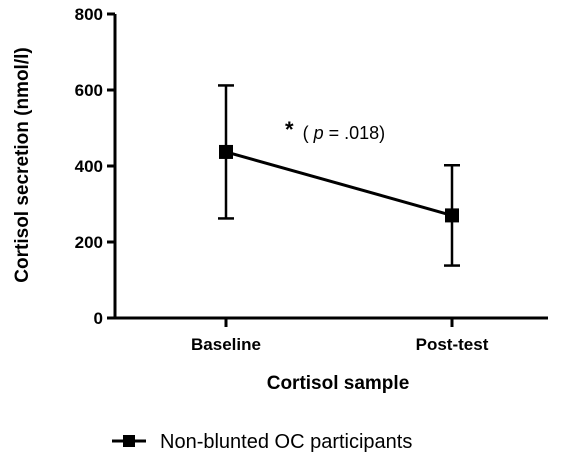 The height and width of the screenshot is (460, 562). I want to click on x-tick-label-0: Baseline, so click(226, 344).